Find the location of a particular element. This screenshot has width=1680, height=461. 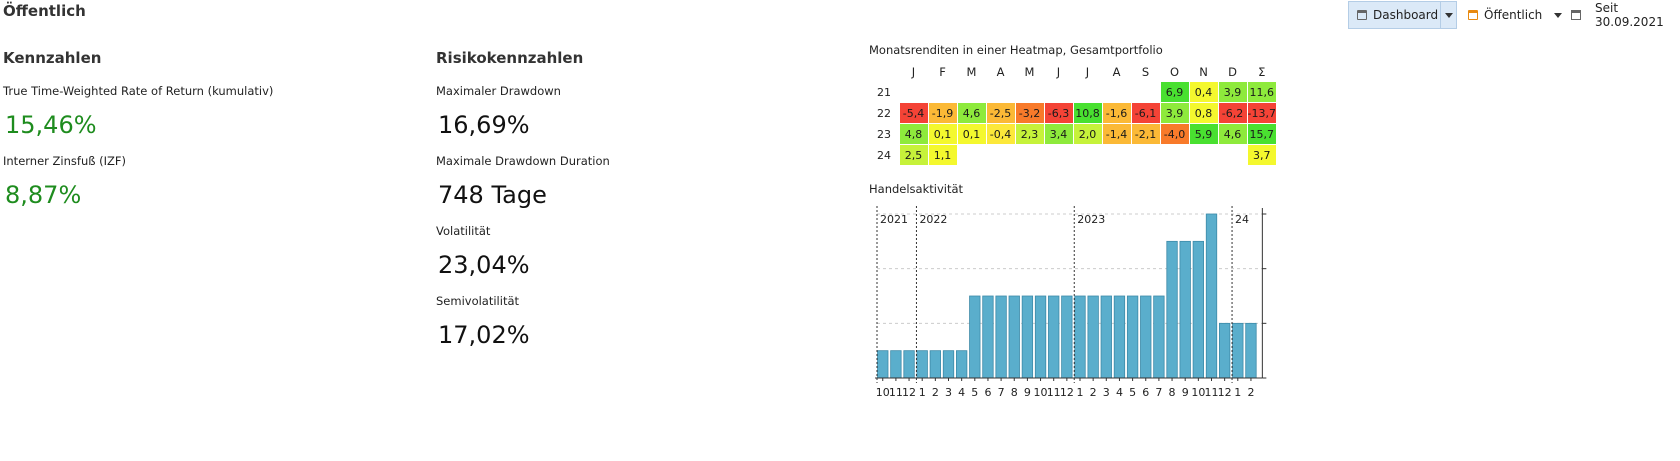

heatmap-year-label: 23 is located at coordinates (884, 134).